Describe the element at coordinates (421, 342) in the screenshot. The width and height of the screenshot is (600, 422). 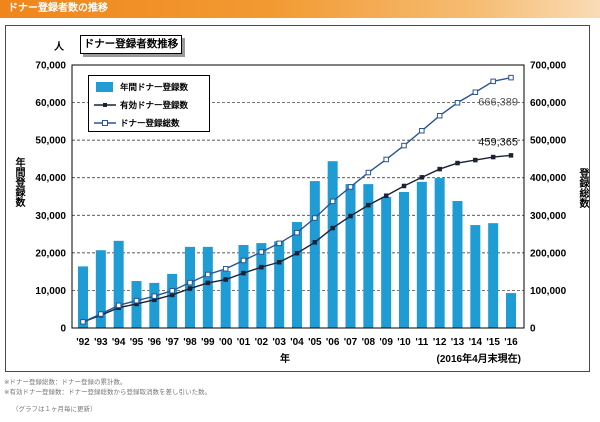
I see `x-tick-label: '11` at that location.